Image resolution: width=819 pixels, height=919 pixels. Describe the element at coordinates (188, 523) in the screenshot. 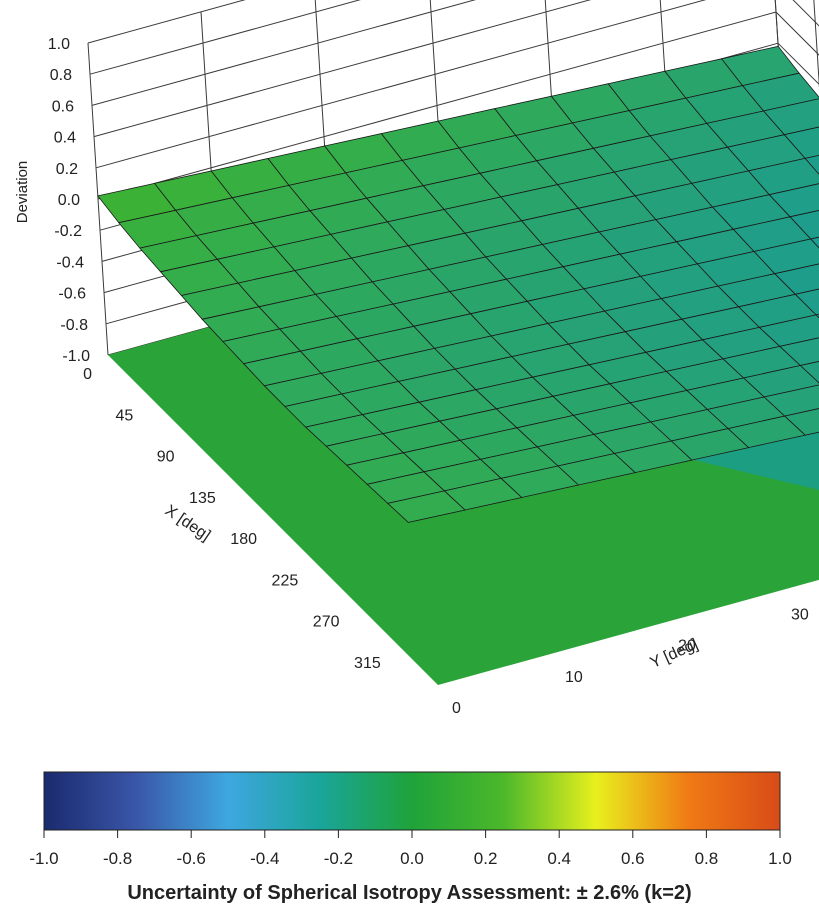

I see `x-axis-label: X [deg]` at that location.